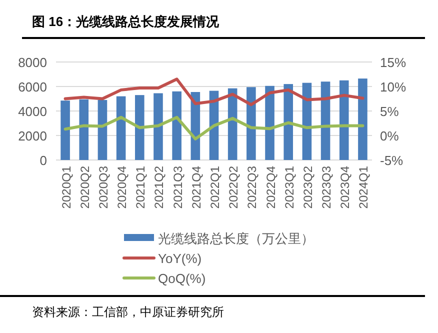  Describe the element at coordinates (126, 21) in the screenshot. I see `chart-title: 图 16：光缆线路总长度发展情况` at that location.